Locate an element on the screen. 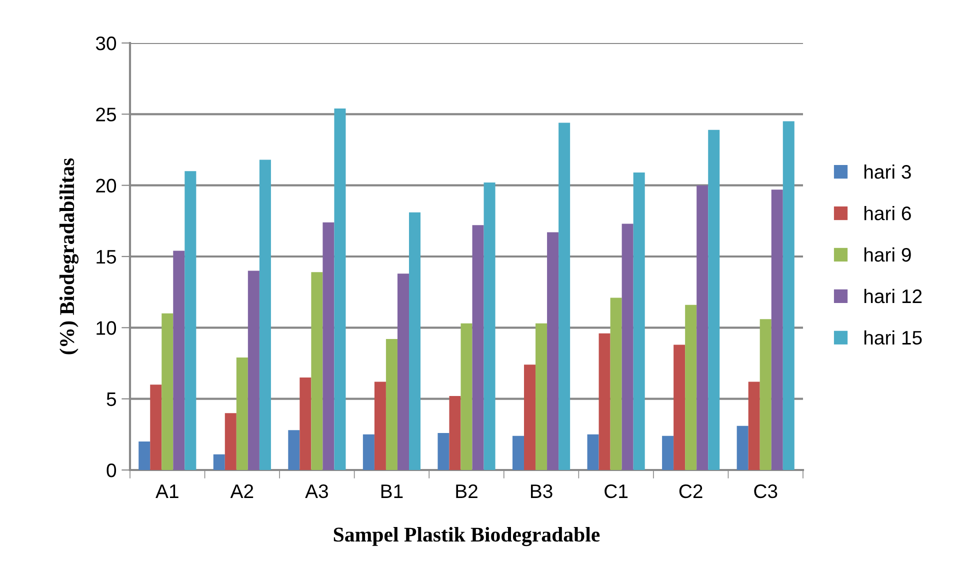  y-tick-label: 20 is located at coordinates (106, 185).